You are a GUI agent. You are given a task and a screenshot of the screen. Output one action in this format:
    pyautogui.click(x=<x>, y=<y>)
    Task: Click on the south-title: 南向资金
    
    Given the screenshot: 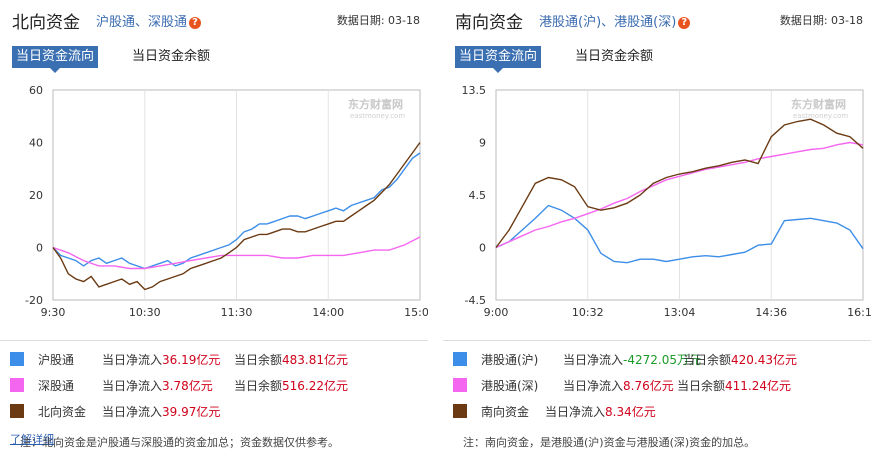 What is the action you would take?
    pyautogui.click(x=489, y=23)
    